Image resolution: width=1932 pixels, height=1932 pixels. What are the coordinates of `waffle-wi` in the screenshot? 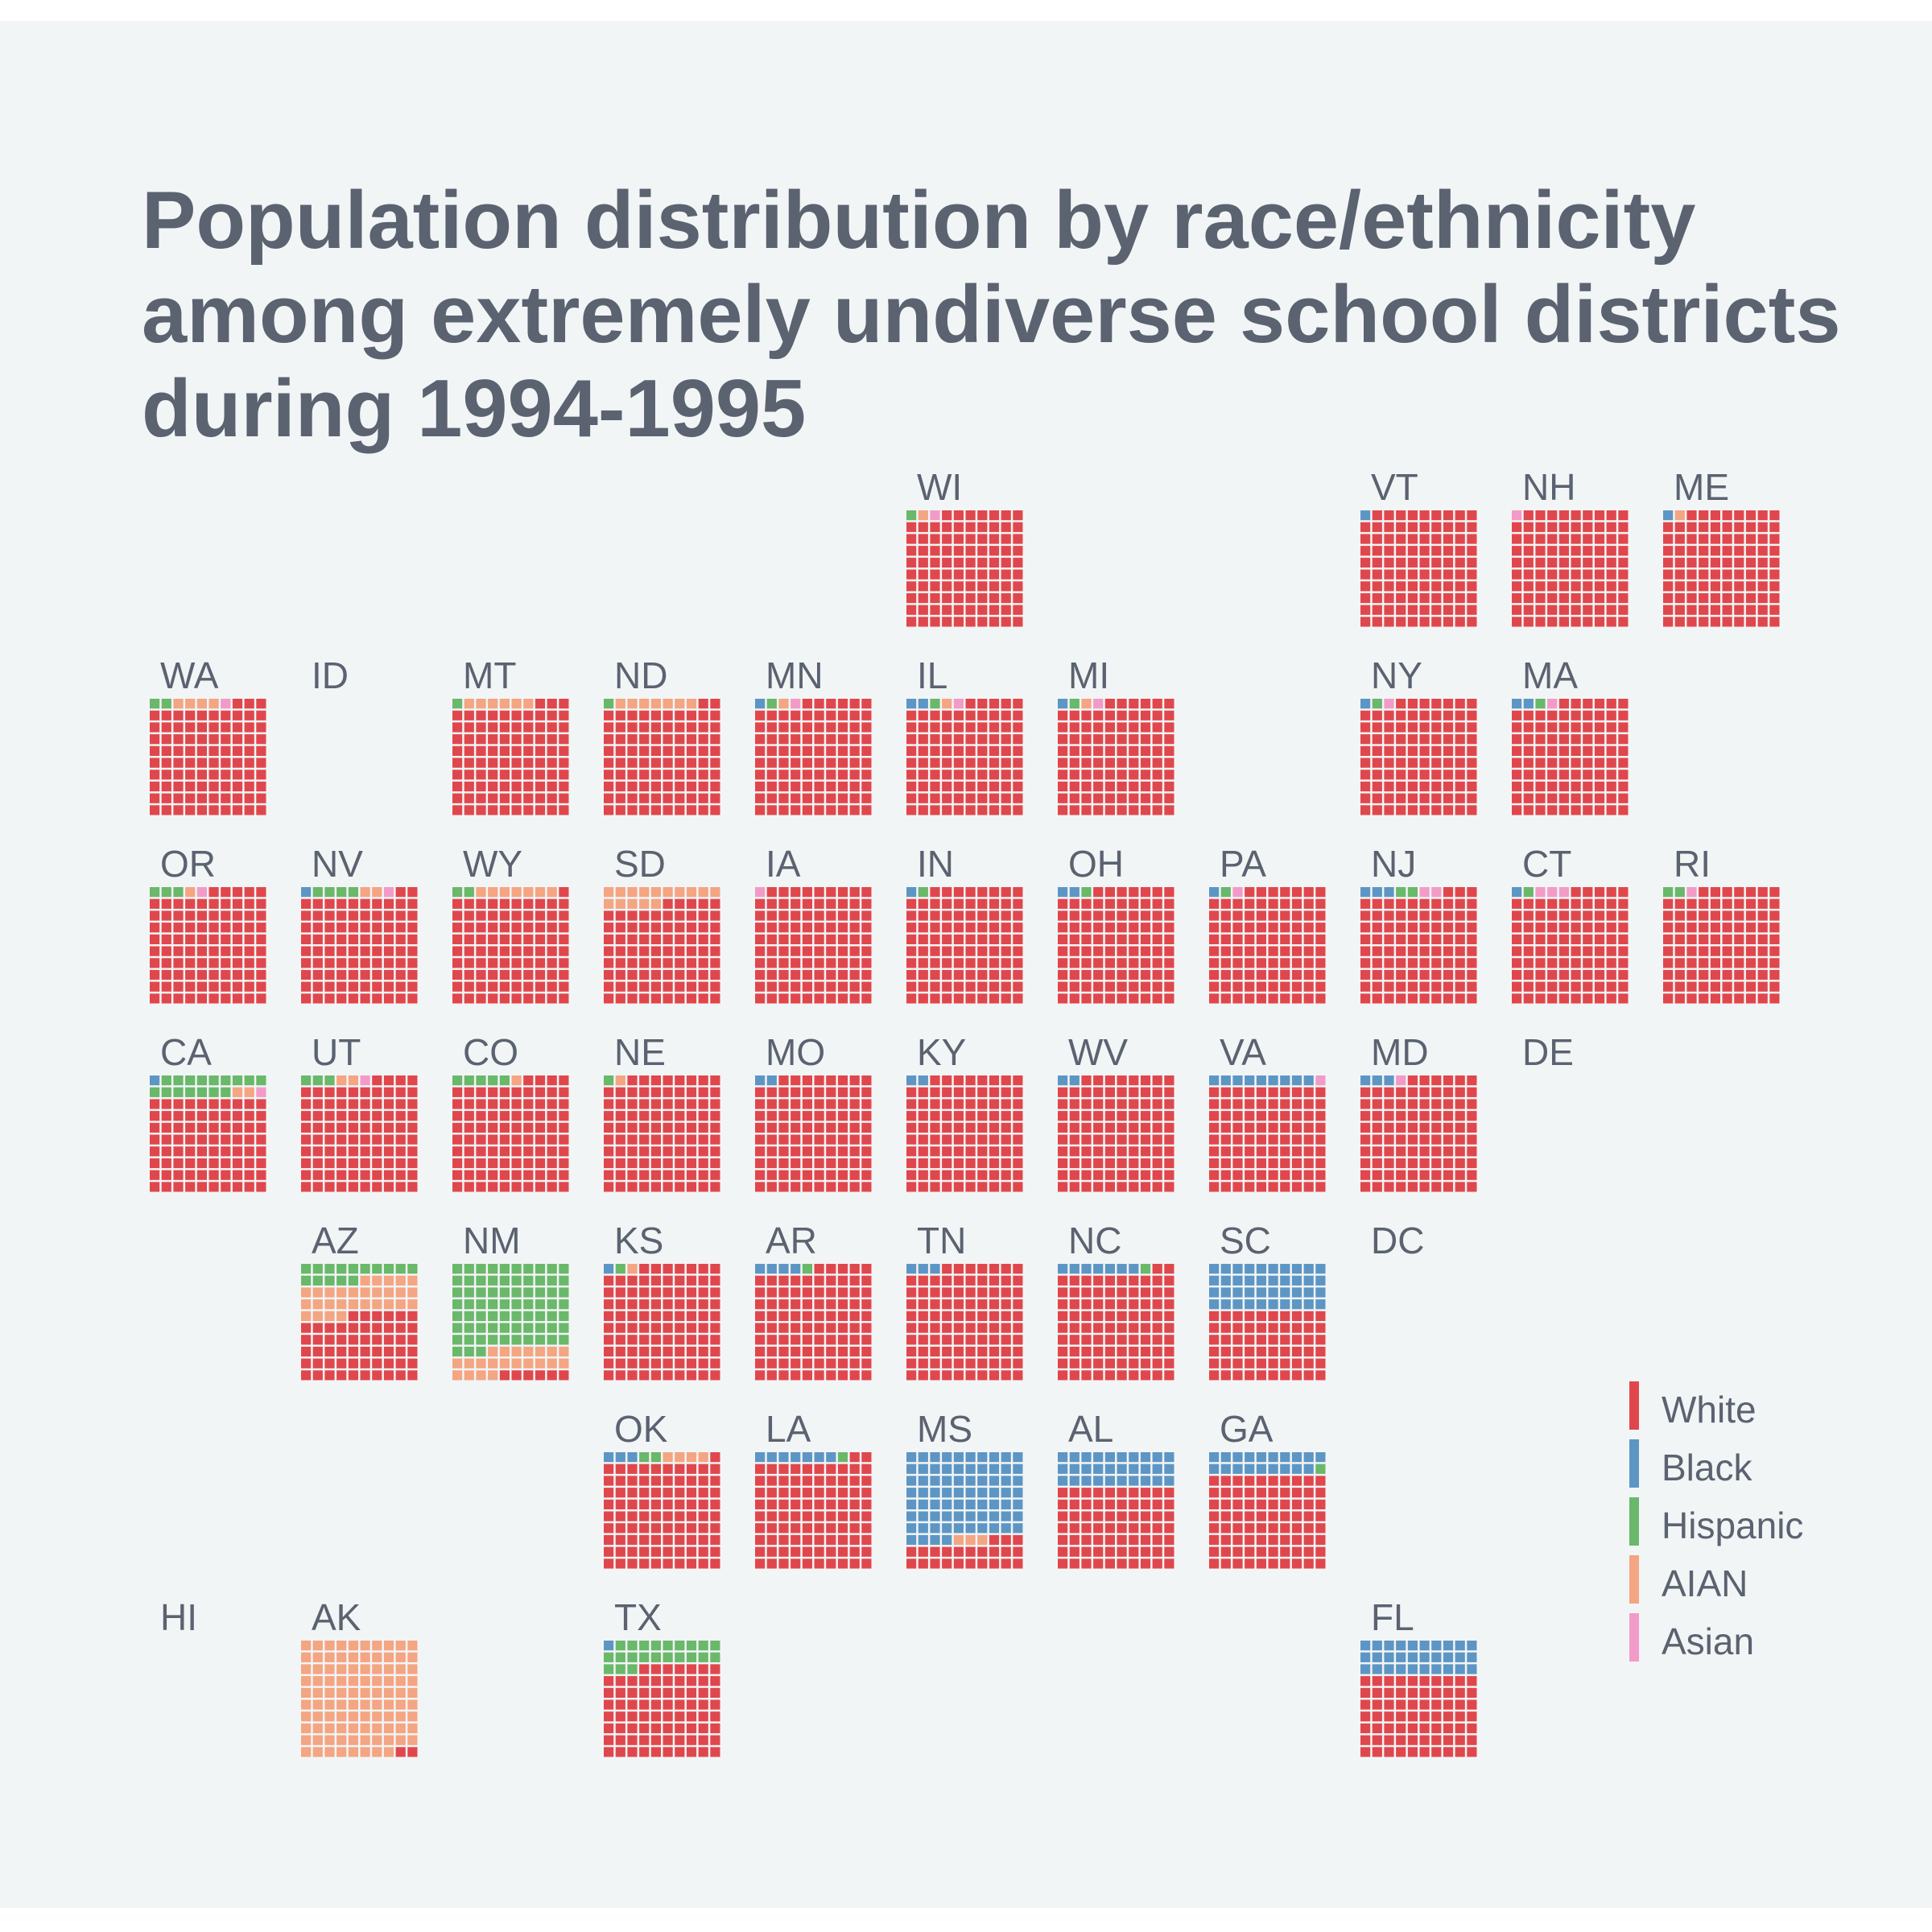 It's located at (965, 568).